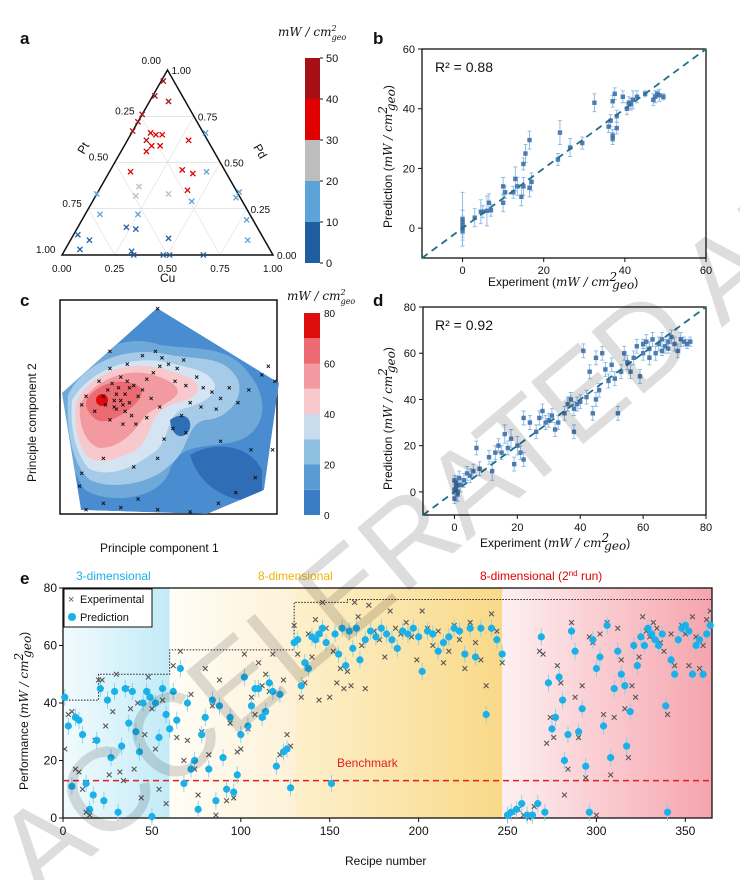  What do you see at coordinates (330, 314) in the screenshot?
I see `colorbar-c-tick-label: 80` at bounding box center [330, 314].